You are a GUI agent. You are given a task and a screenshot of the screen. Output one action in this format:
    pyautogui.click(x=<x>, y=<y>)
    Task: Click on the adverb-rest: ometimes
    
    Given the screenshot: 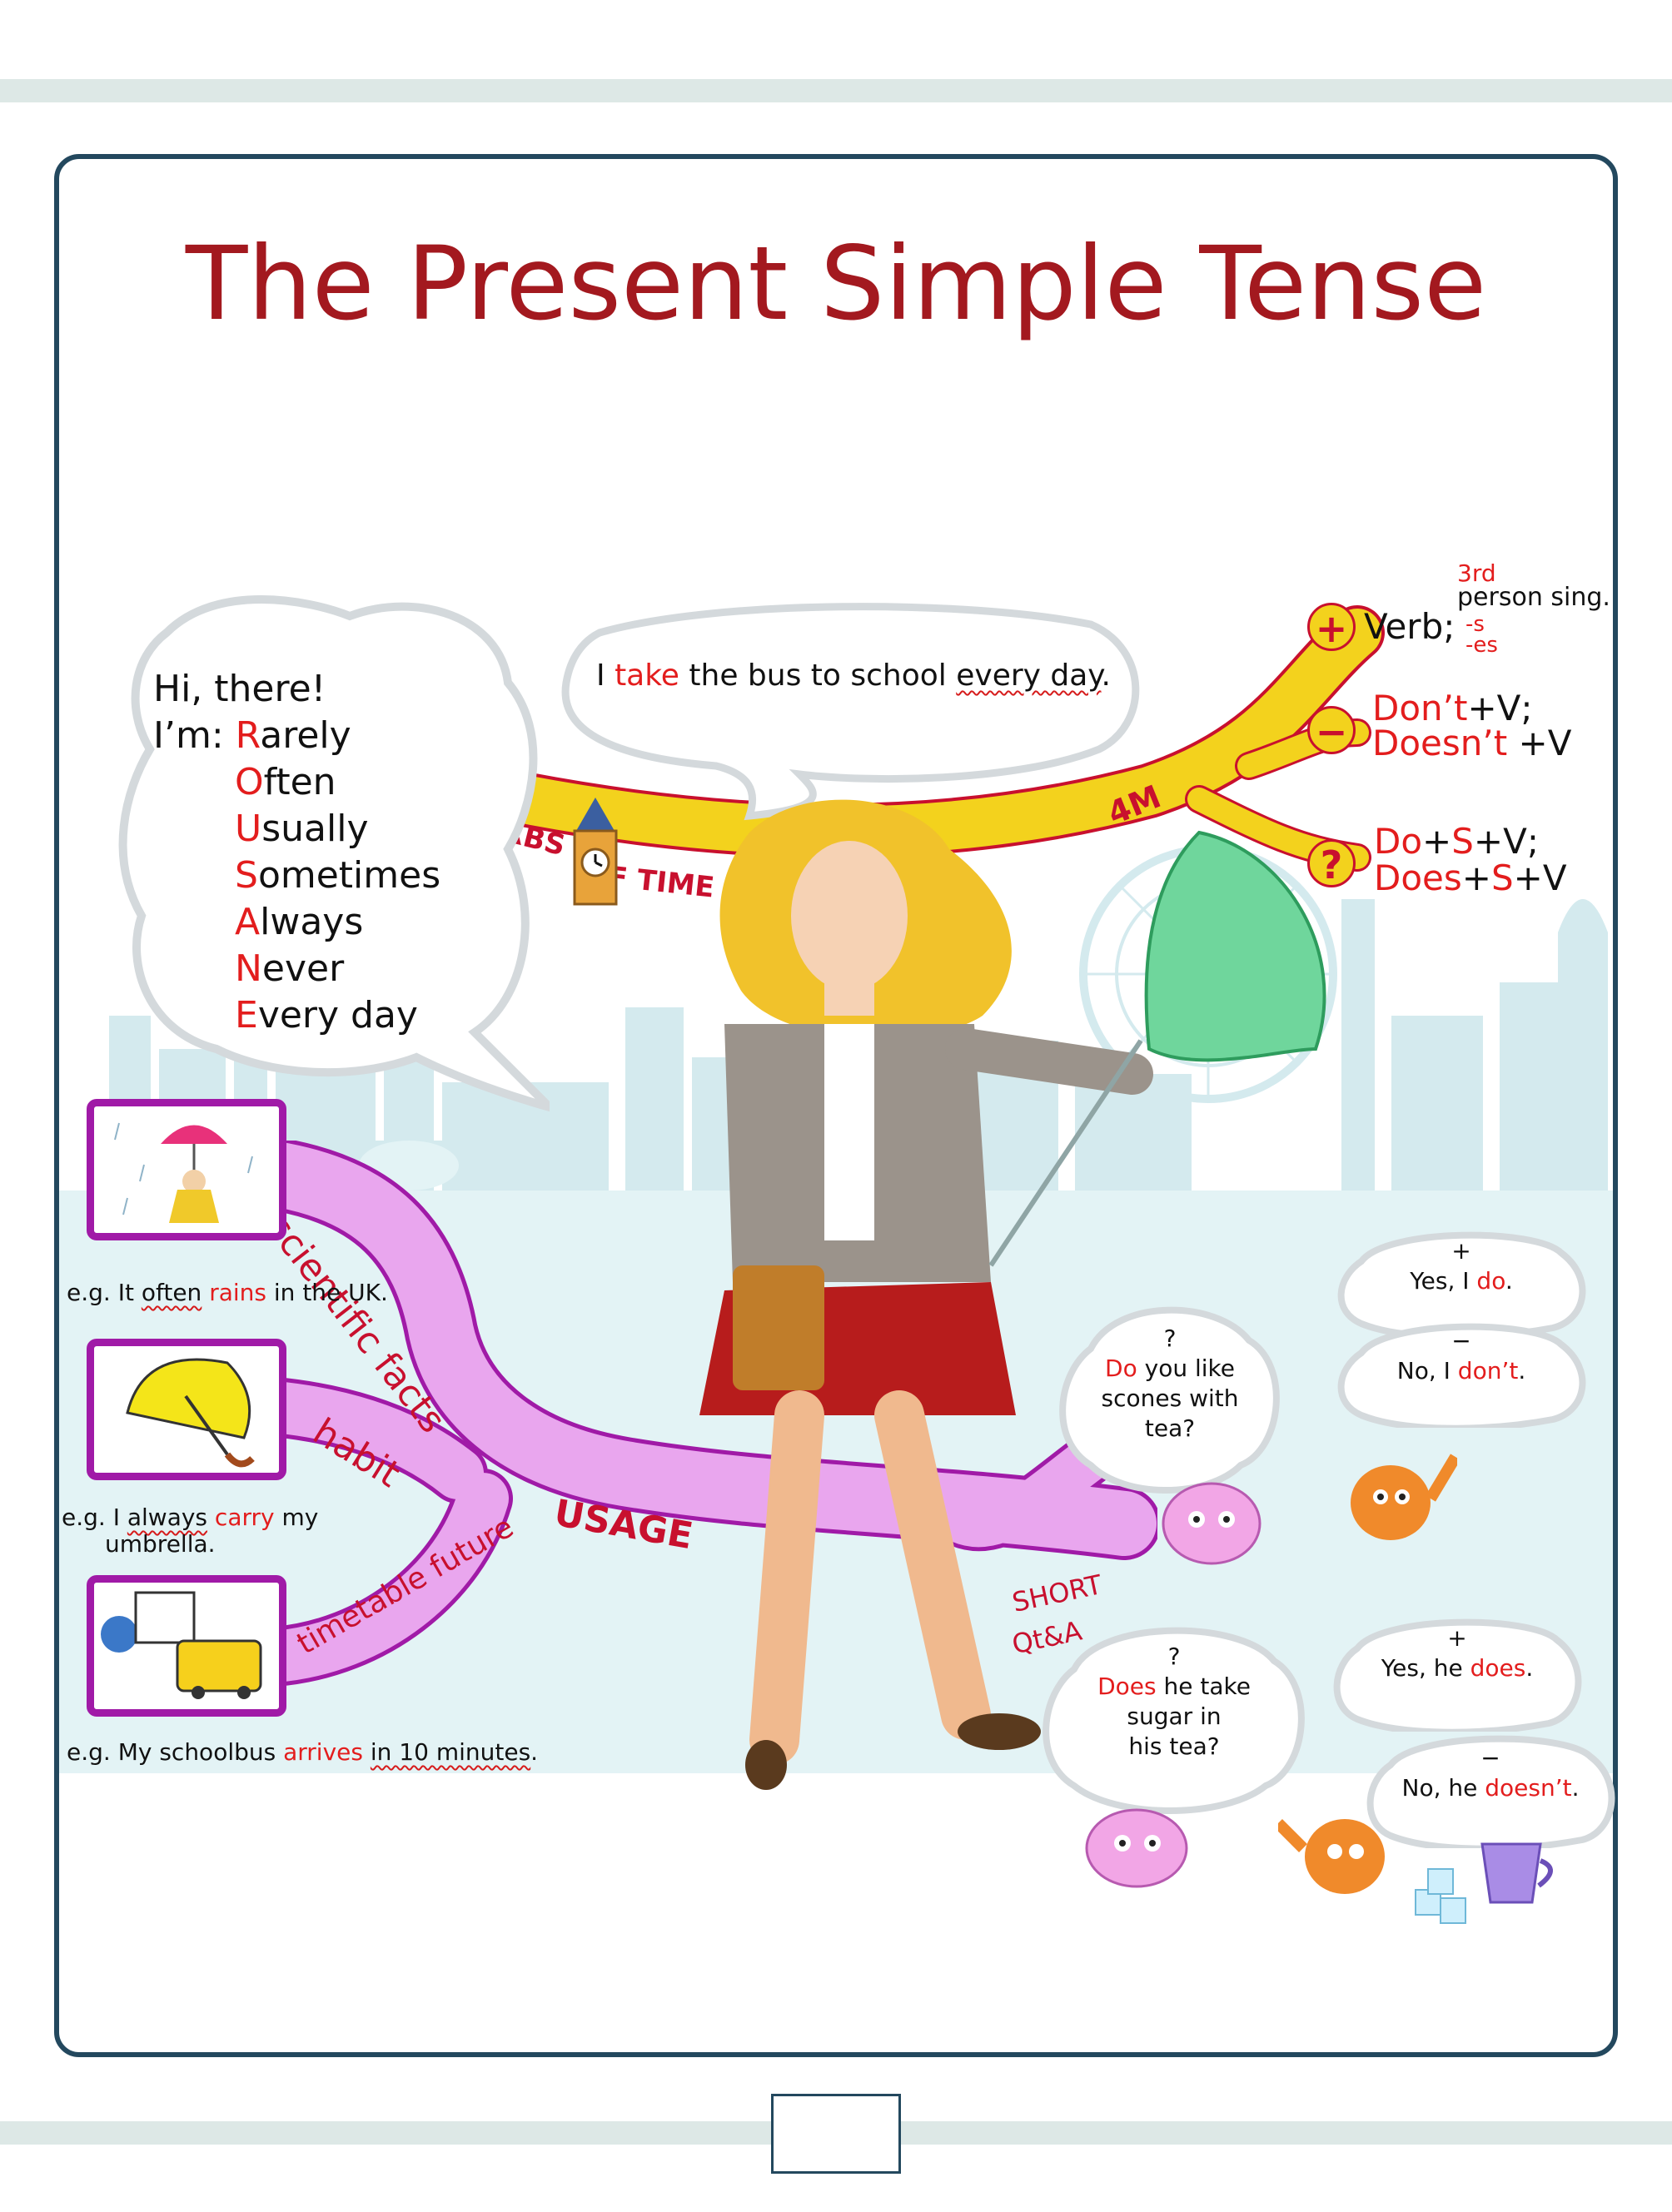 What is the action you would take?
    pyautogui.click(x=349, y=875)
    